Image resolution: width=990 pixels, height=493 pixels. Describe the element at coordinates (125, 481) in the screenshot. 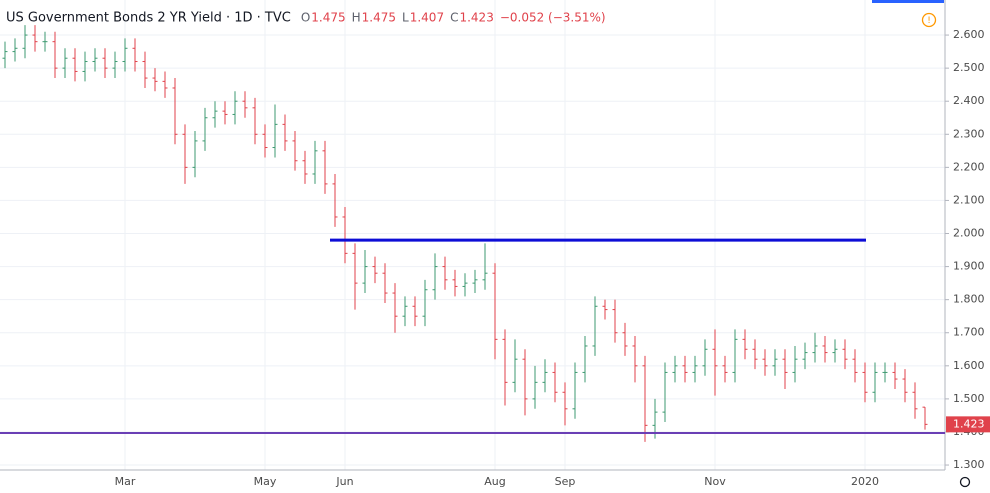

I see `x-tick-label: Mar` at that location.